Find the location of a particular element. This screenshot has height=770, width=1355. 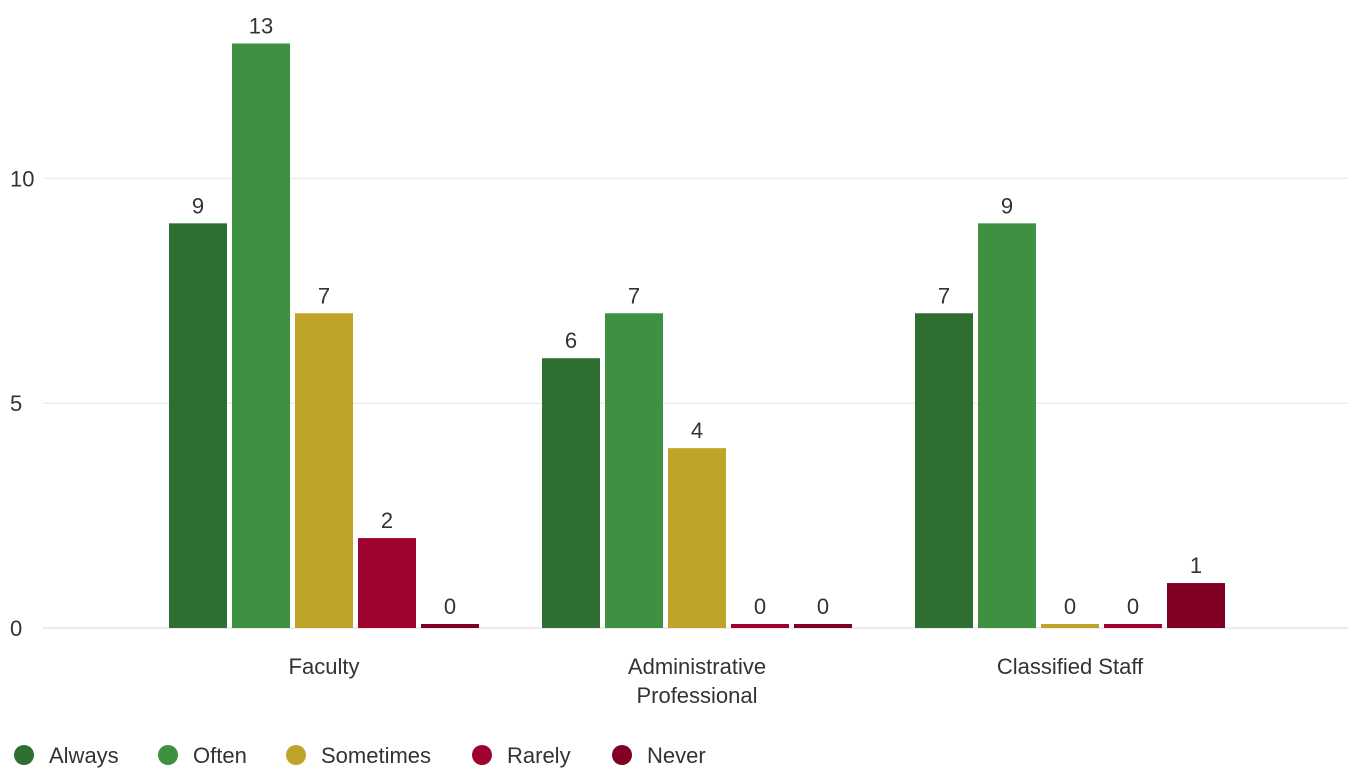

data-label: 2 is located at coordinates (387, 520).